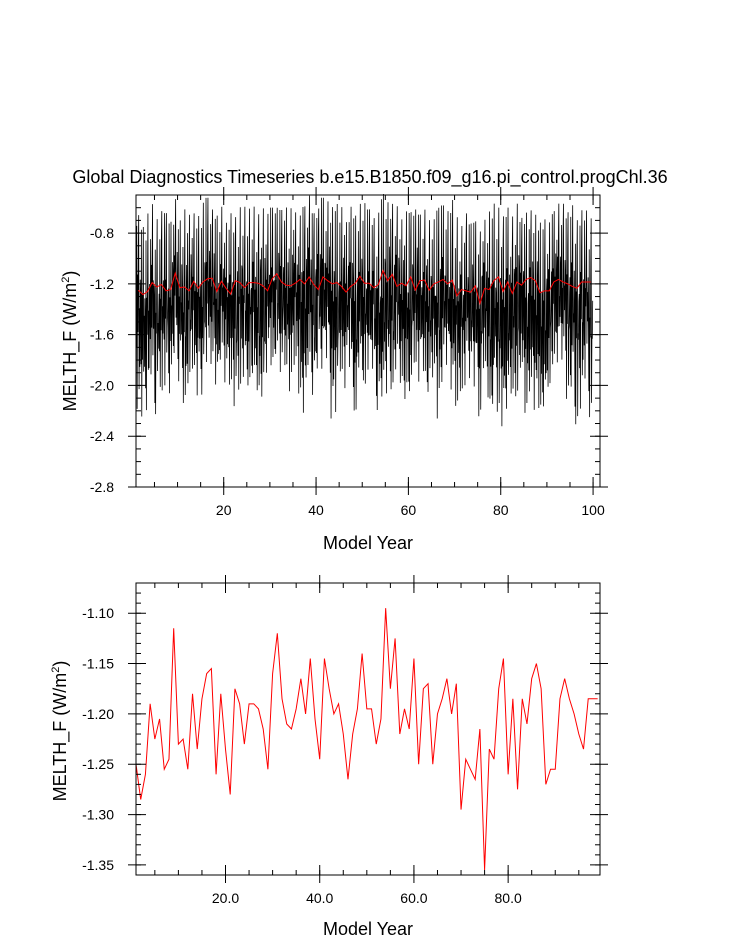 This screenshot has width=733, height=945. What do you see at coordinates (409, 510) in the screenshot?
I see `top-chart-xtick-label: 60` at bounding box center [409, 510].